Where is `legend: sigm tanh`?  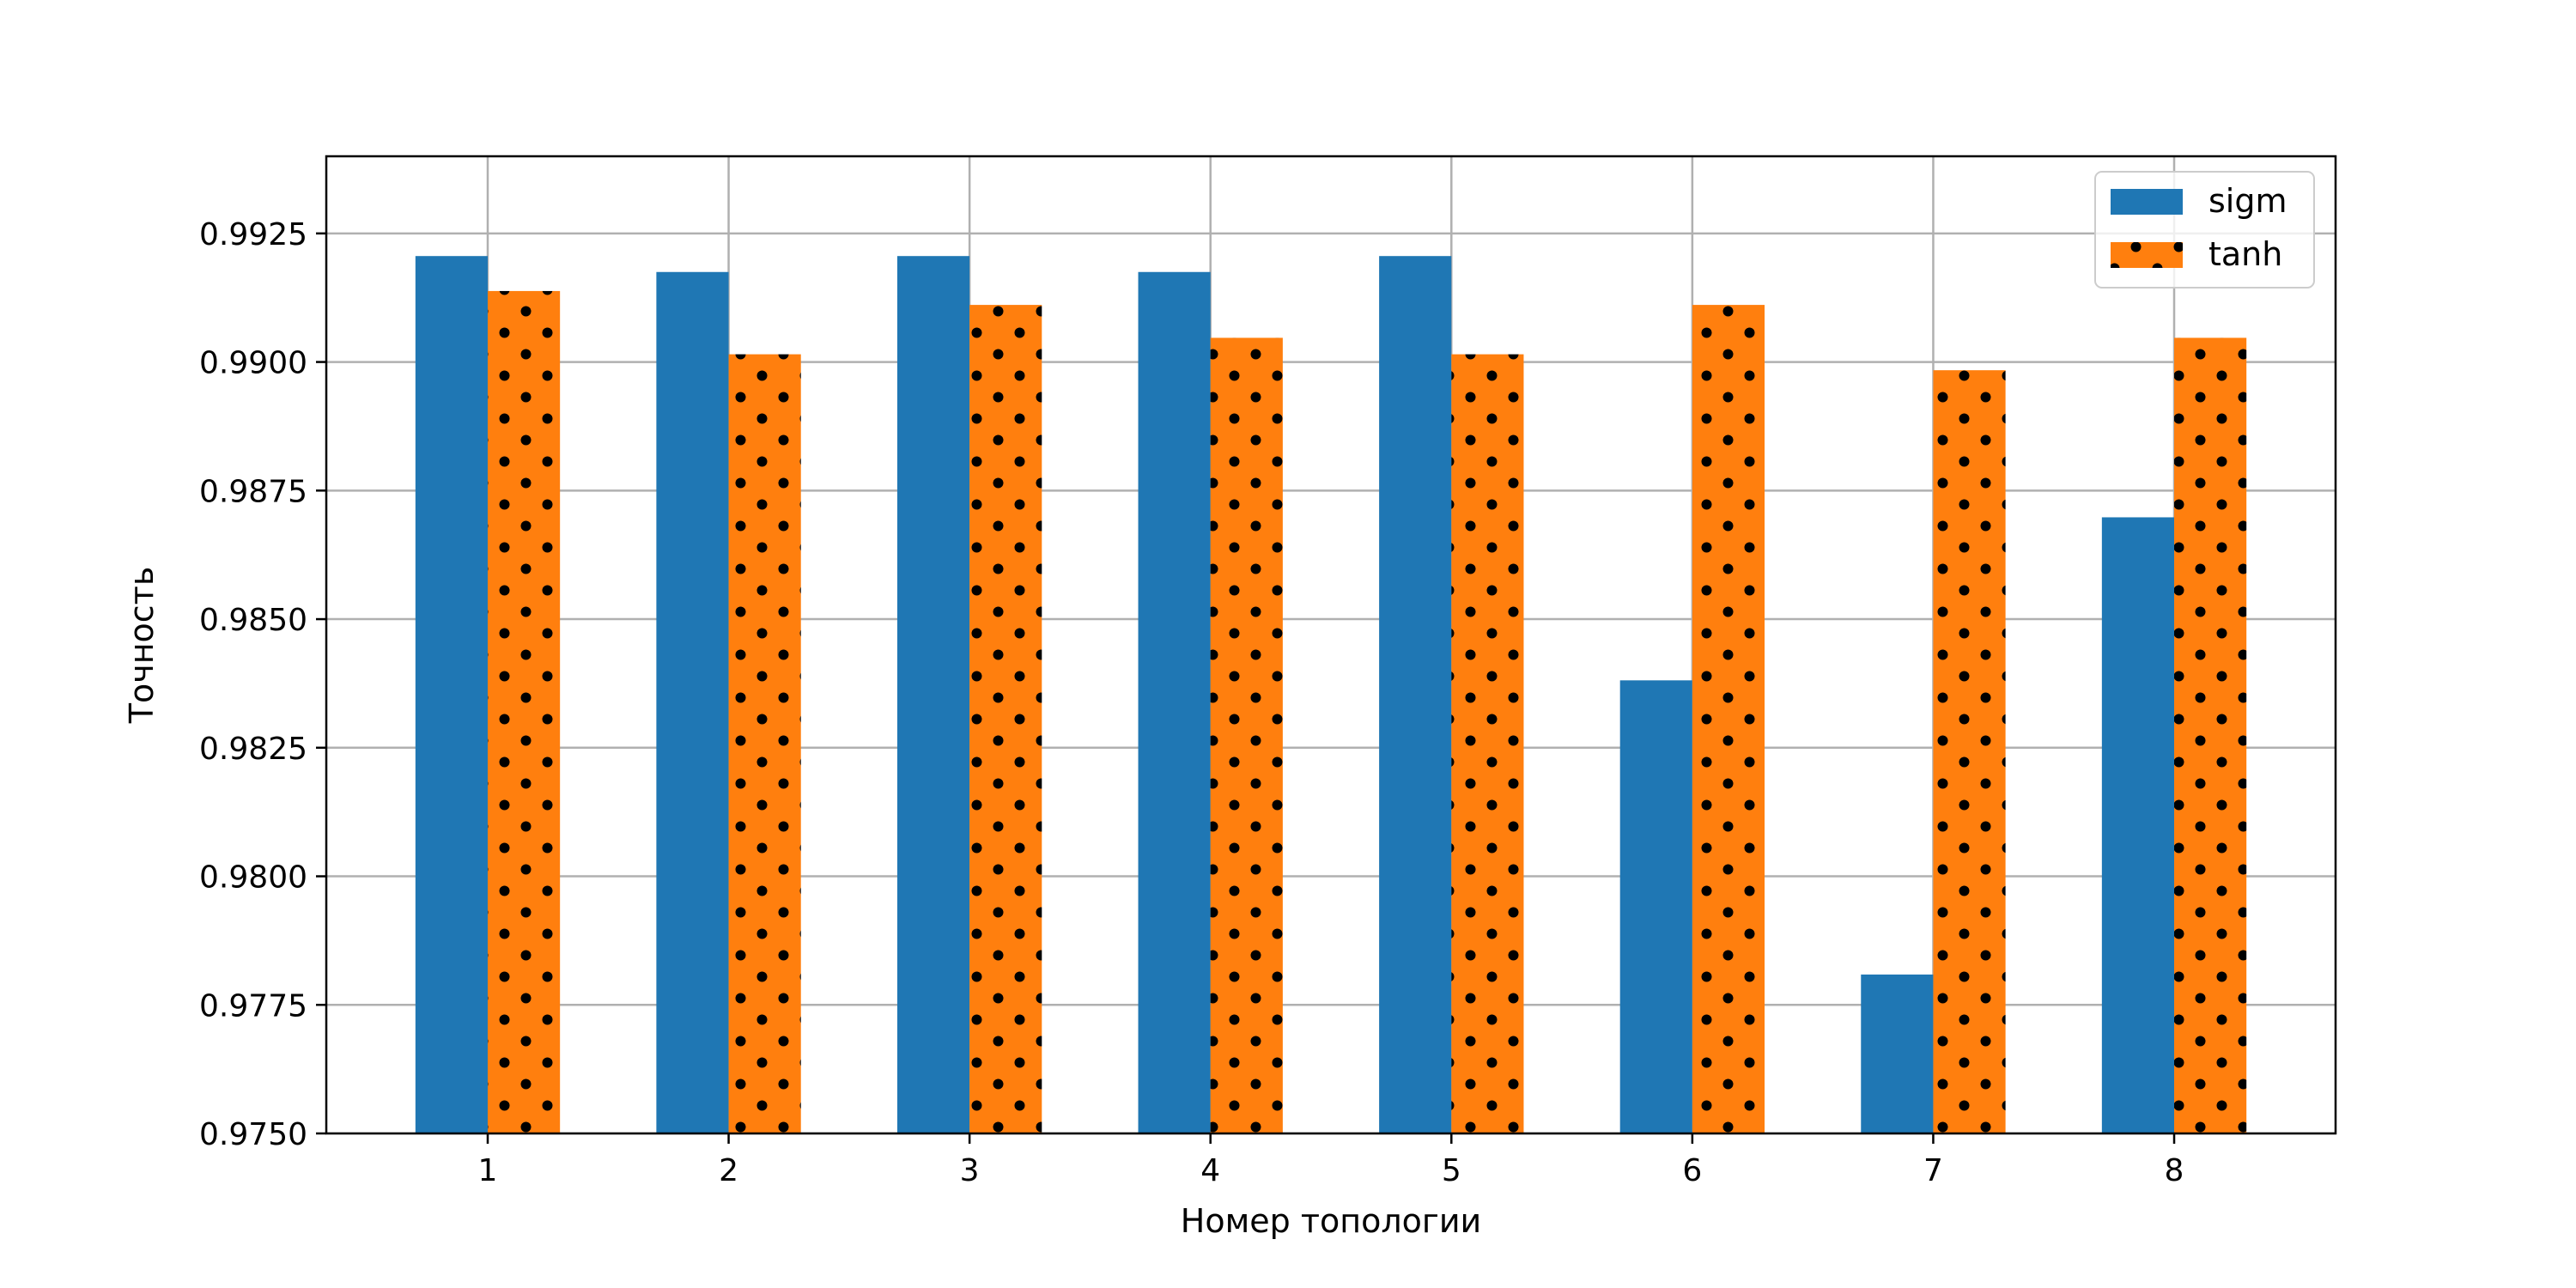 legend: sigm tanh is located at coordinates (2204, 230).